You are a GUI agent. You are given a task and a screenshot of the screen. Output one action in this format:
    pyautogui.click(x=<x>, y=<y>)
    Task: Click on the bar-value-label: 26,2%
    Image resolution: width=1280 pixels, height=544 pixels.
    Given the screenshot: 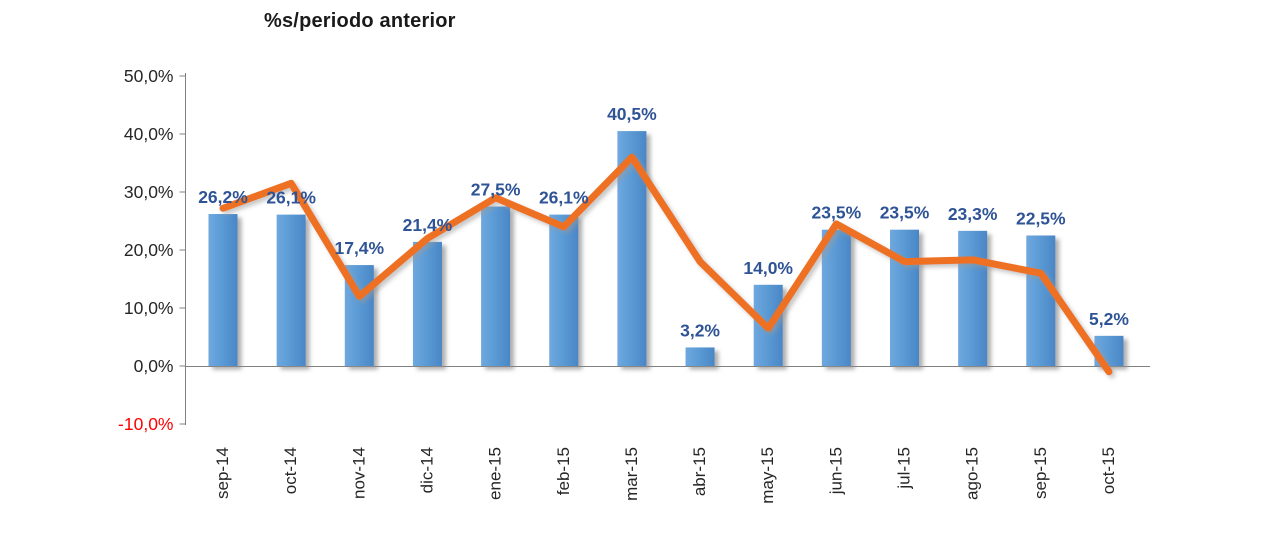 What is the action you would take?
    pyautogui.click(x=223, y=197)
    